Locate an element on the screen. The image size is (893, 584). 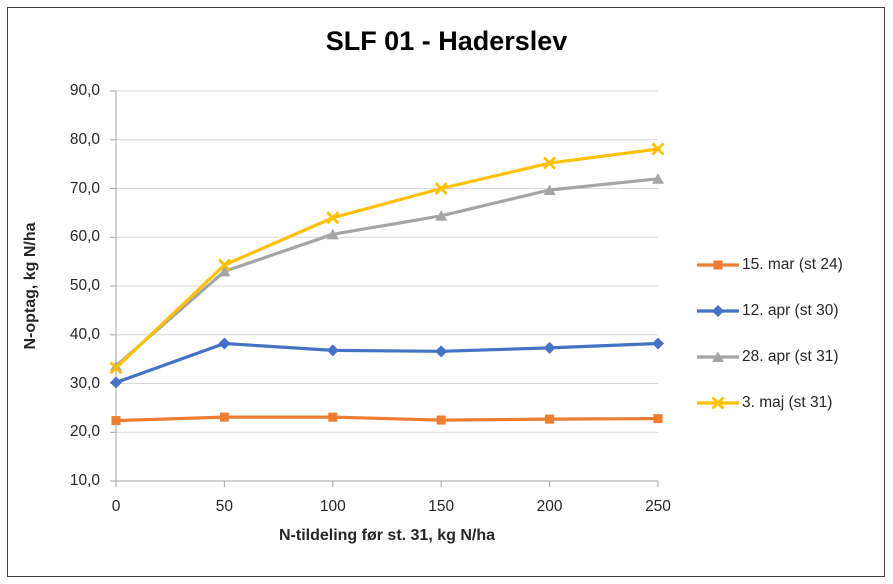
y-tick-label: 30,0 is located at coordinates (84, 383).